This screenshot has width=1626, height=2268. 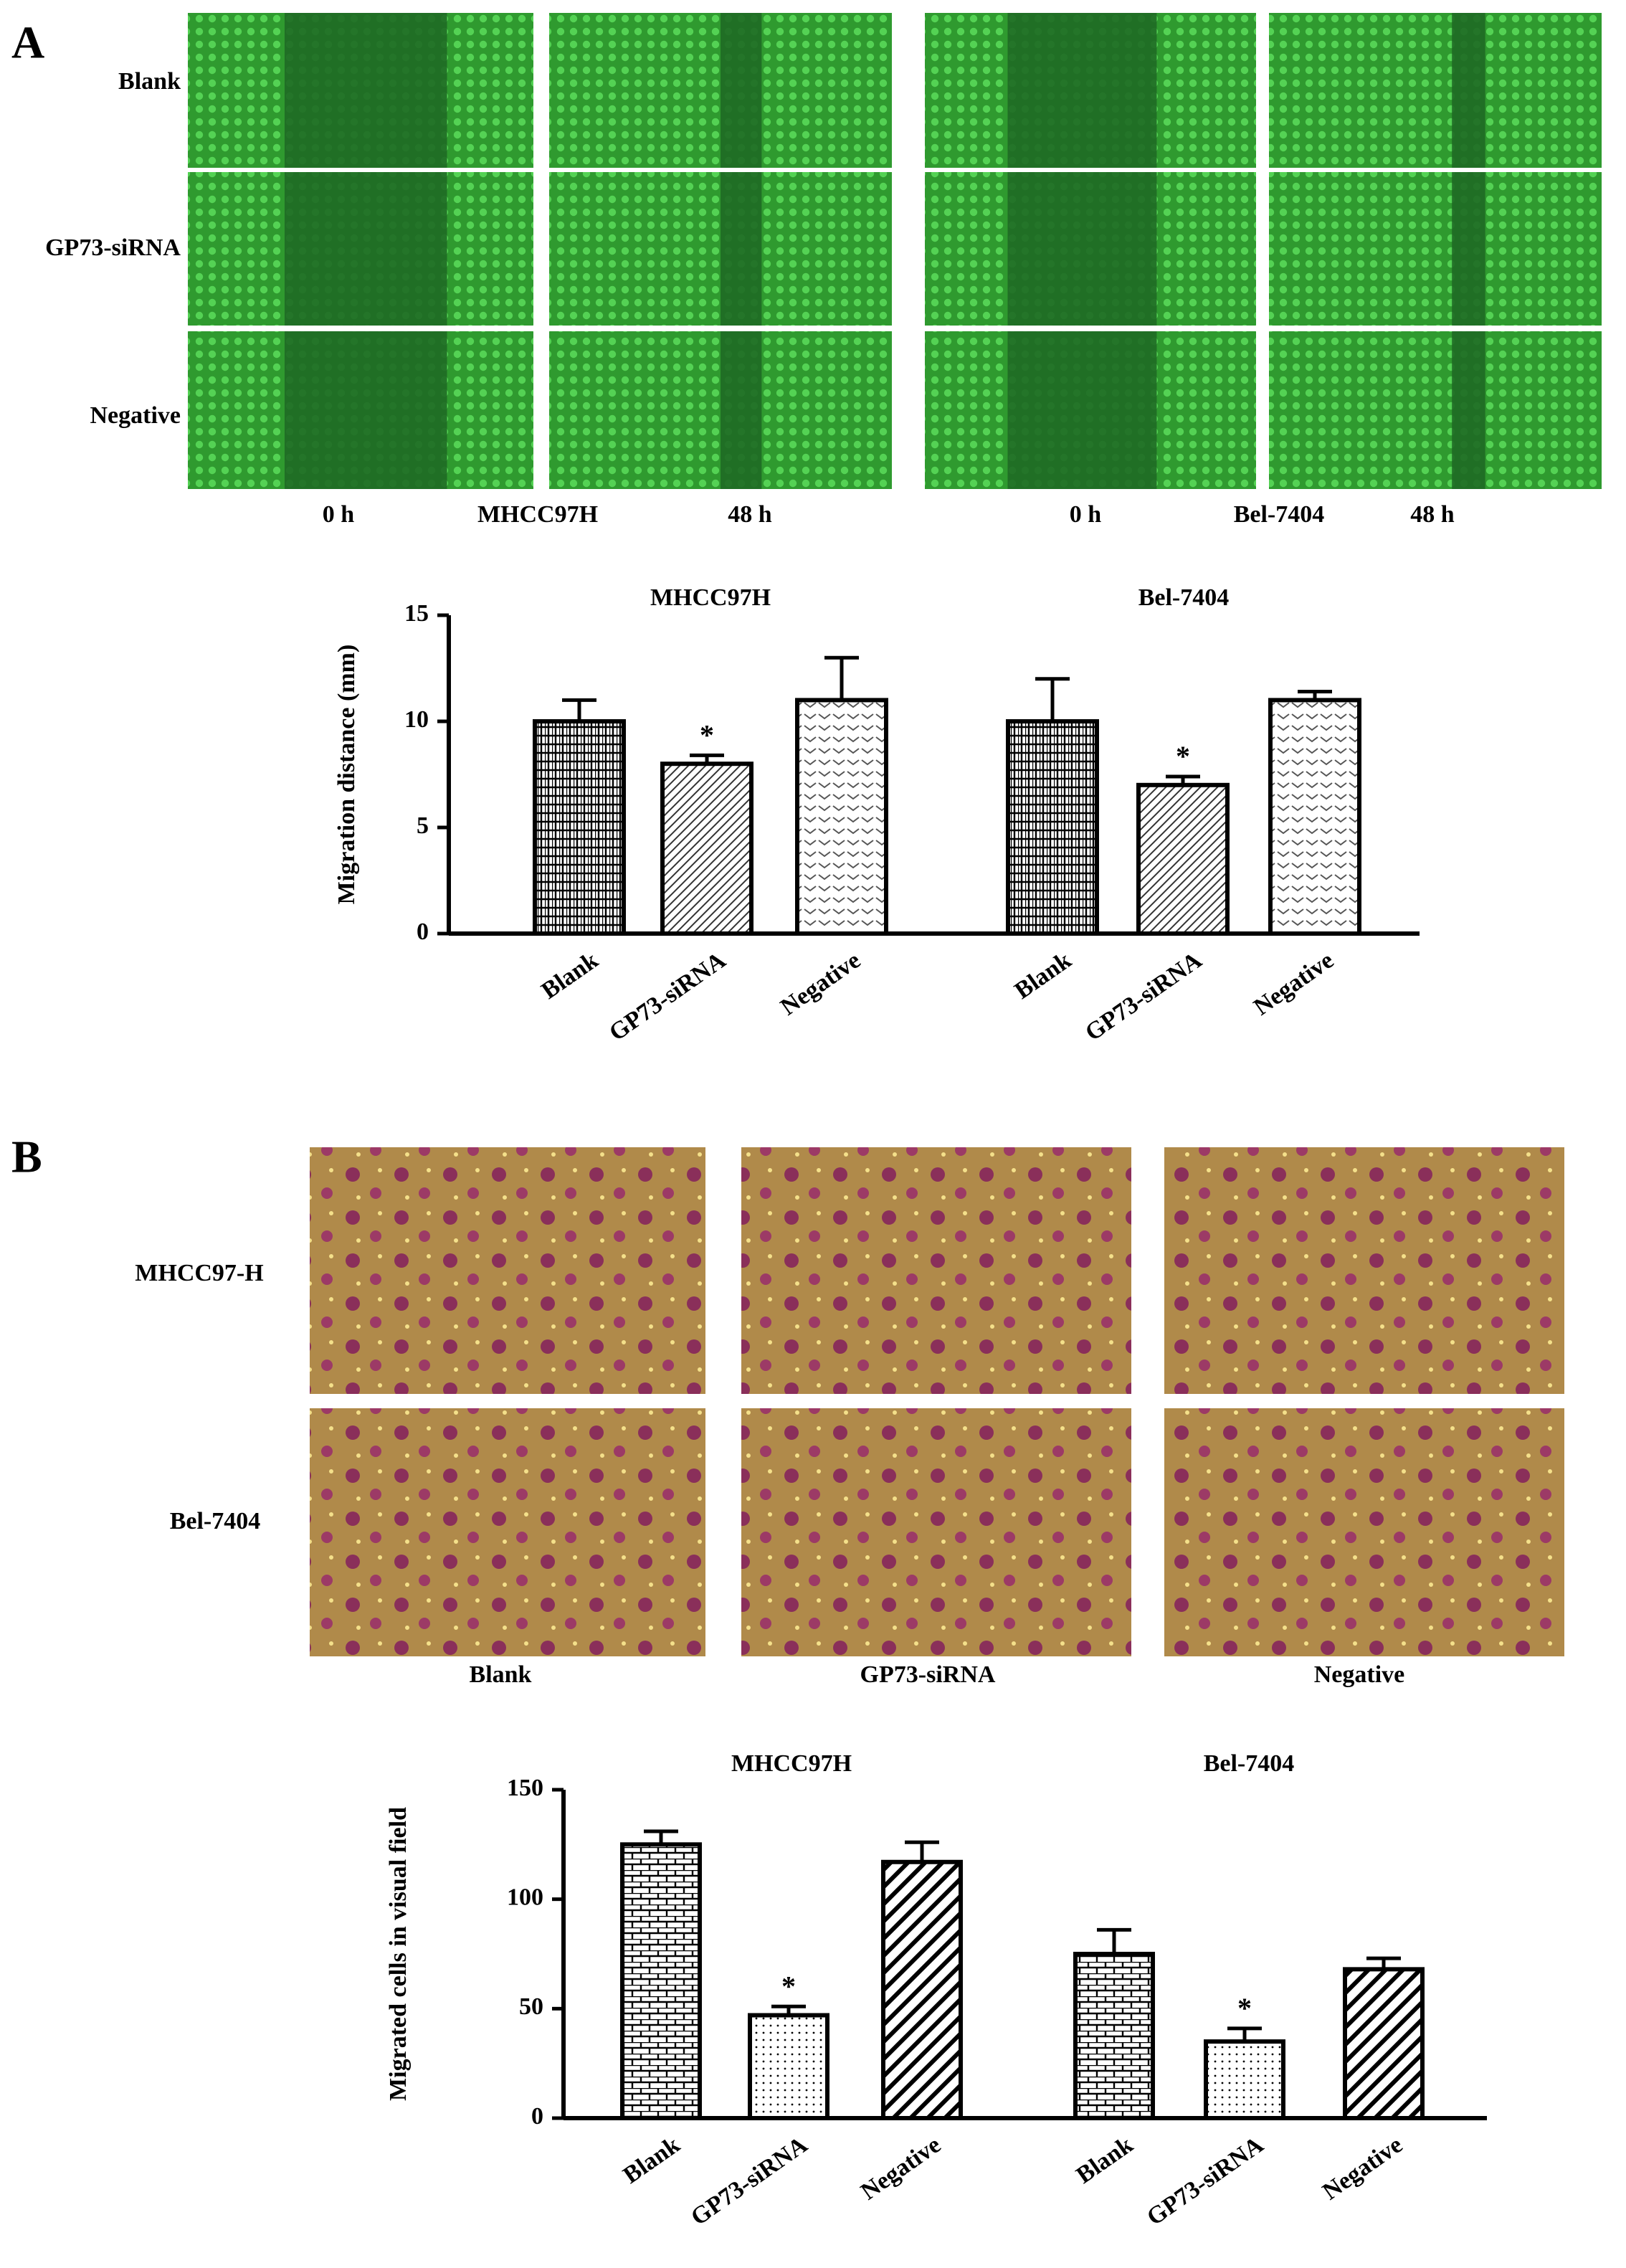 I want to click on y-tick-label: 50, so click(x=531, y=2007).